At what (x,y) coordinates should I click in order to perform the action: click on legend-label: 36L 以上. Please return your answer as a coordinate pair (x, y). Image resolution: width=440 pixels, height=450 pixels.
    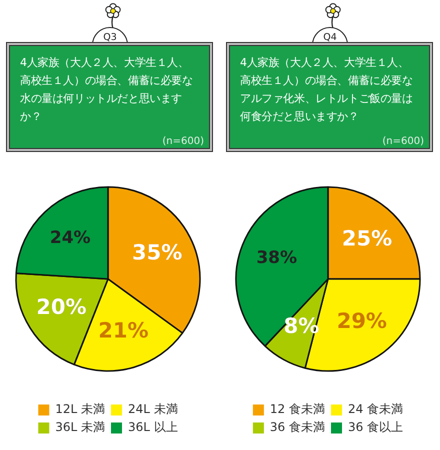
    Looking at the image, I should click on (153, 427).